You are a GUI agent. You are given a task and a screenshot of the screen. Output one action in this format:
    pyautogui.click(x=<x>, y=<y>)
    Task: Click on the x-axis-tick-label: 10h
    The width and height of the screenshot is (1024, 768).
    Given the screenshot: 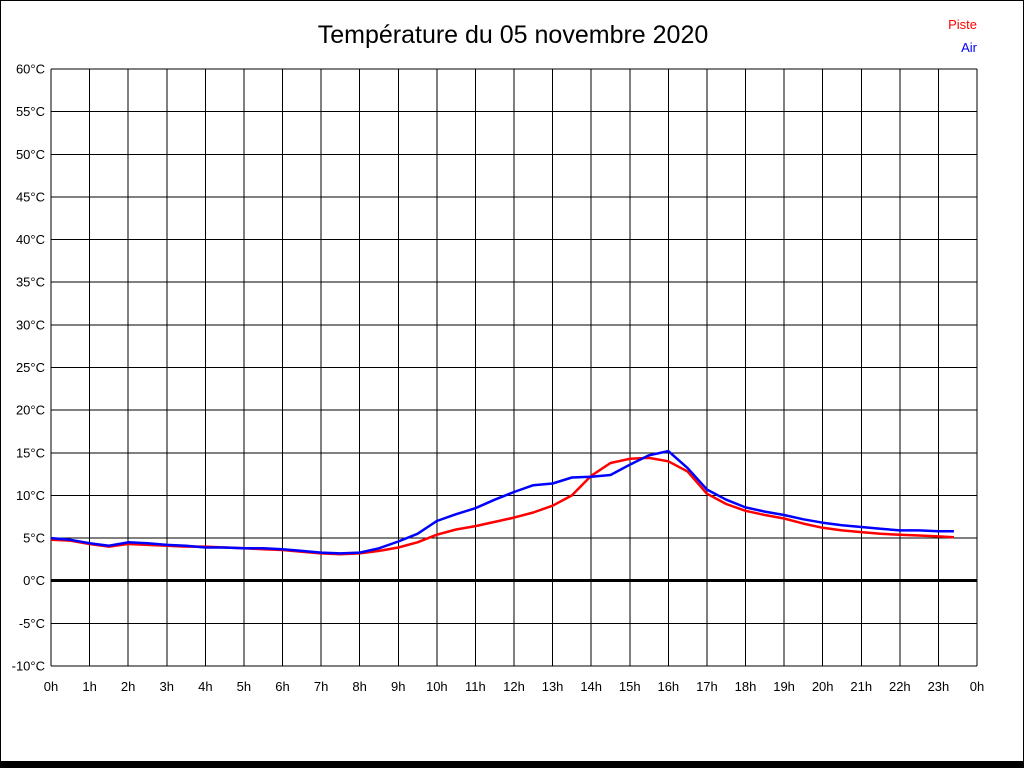 What is the action you would take?
    pyautogui.click(x=437, y=686)
    